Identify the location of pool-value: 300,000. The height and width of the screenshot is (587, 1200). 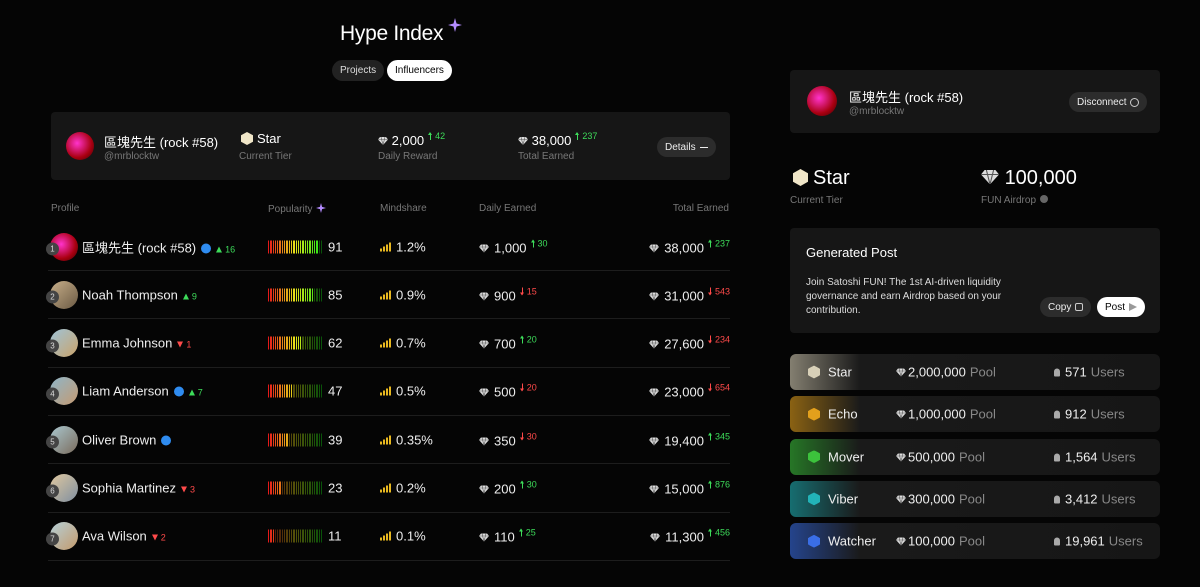
(931, 499).